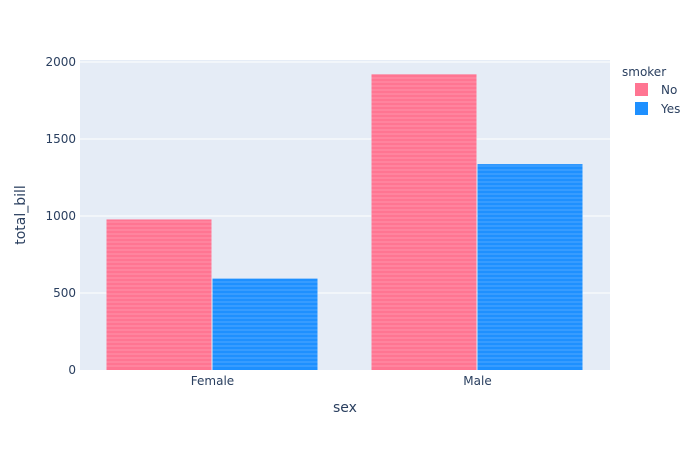 This screenshot has height=454, width=700. What do you see at coordinates (641, 89) in the screenshot?
I see `legend-swatch-no` at bounding box center [641, 89].